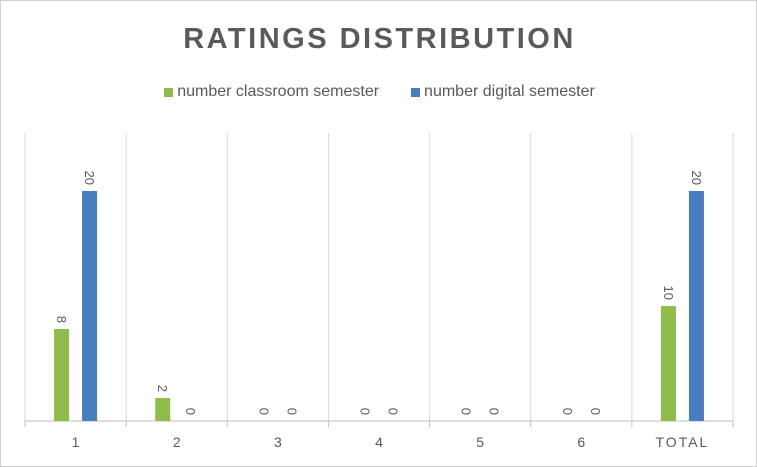  I want to click on legend-label-digital: number digital semester, so click(509, 91).